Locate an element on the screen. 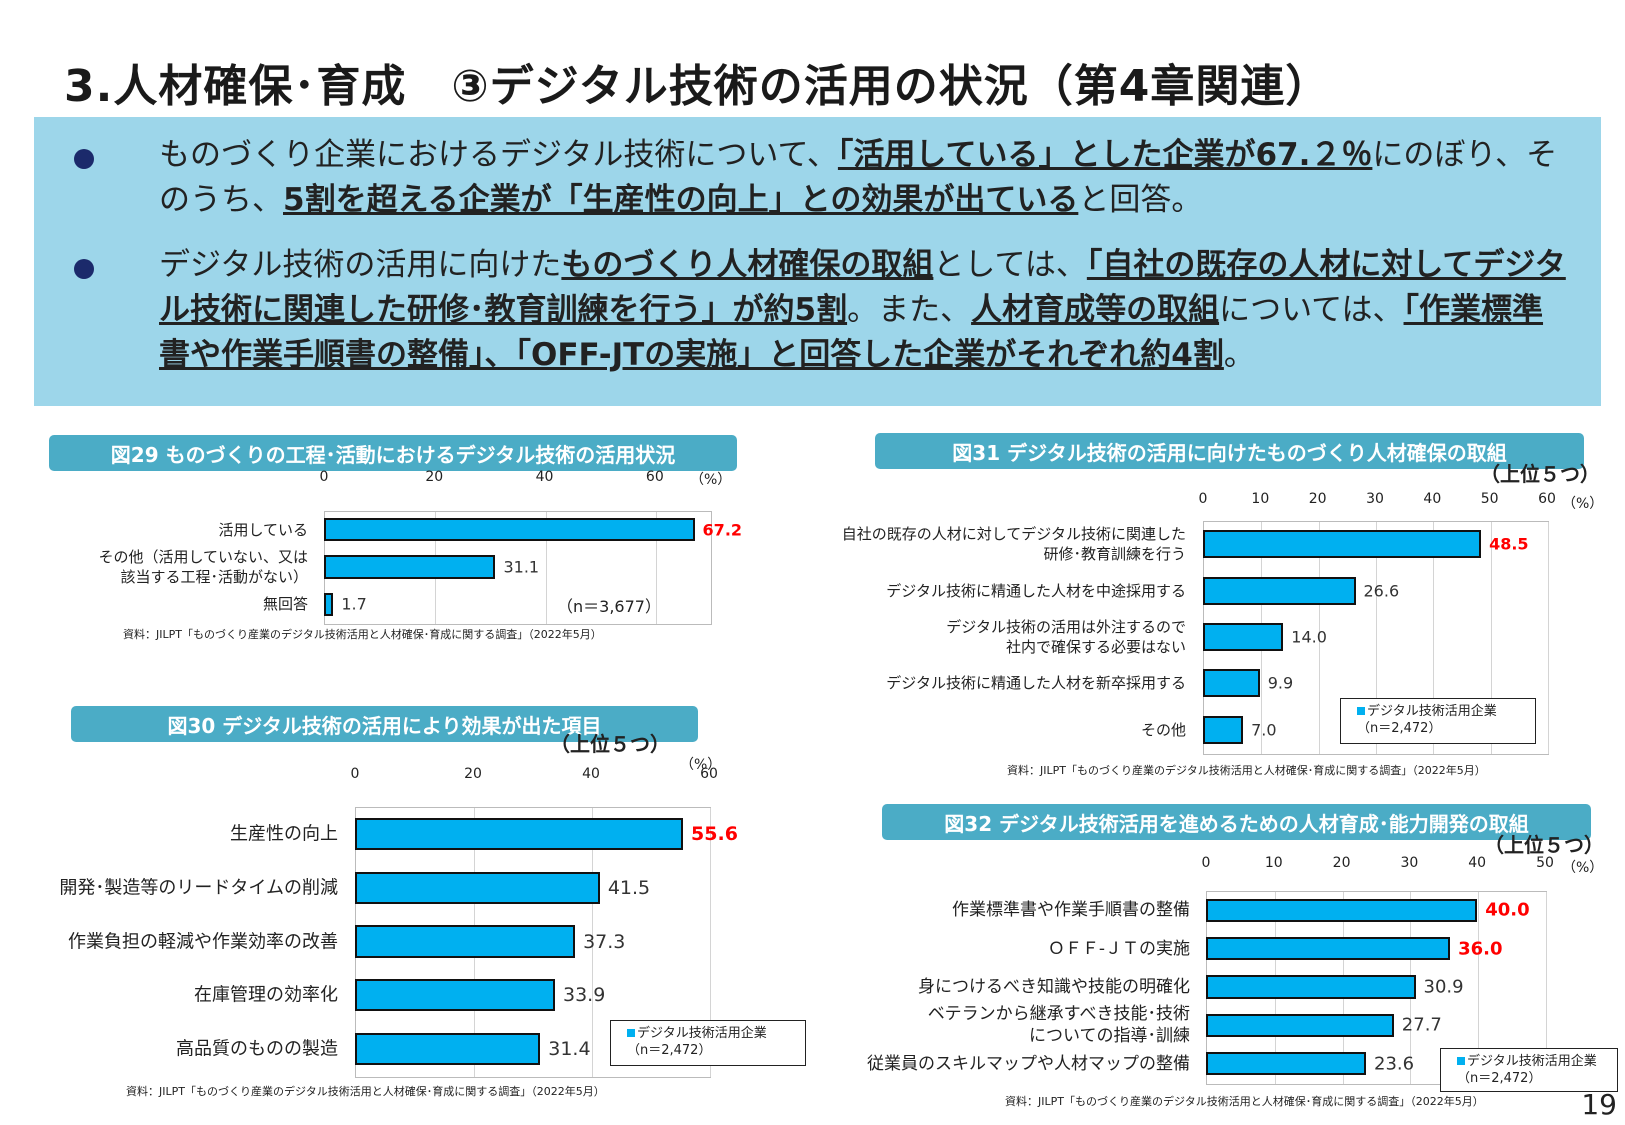 Image resolution: width=1625 pixels, height=1125 pixels. data-label: 9.9 is located at coordinates (1280, 683).